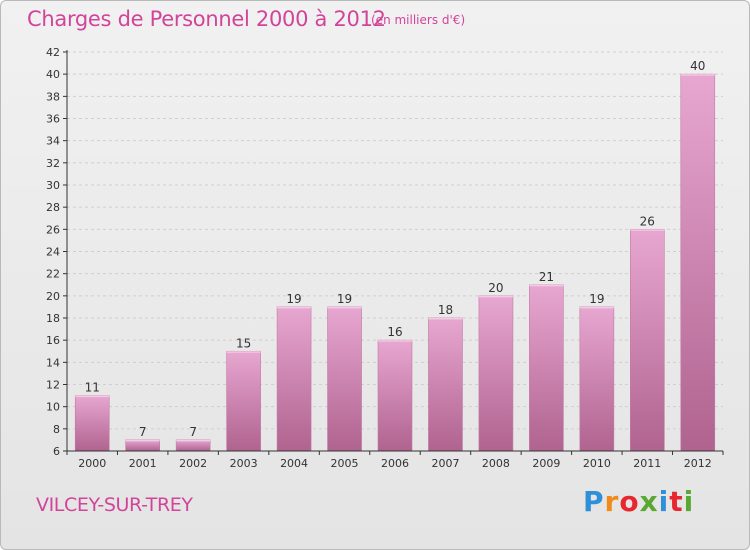 This screenshot has width=750, height=550. What do you see at coordinates (56, 451) in the screenshot?
I see `y-tick-label: 6` at bounding box center [56, 451].